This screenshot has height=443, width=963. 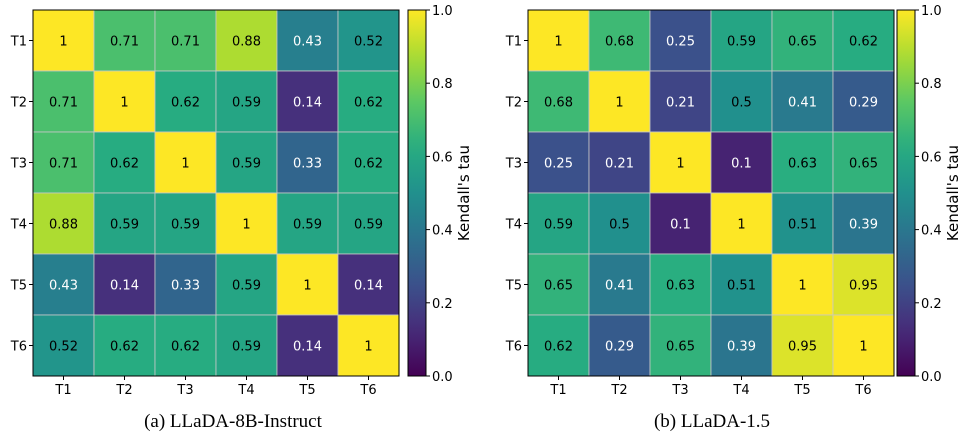 What do you see at coordinates (367, 390) in the screenshot?
I see `x-tick-label: T6` at bounding box center [367, 390].